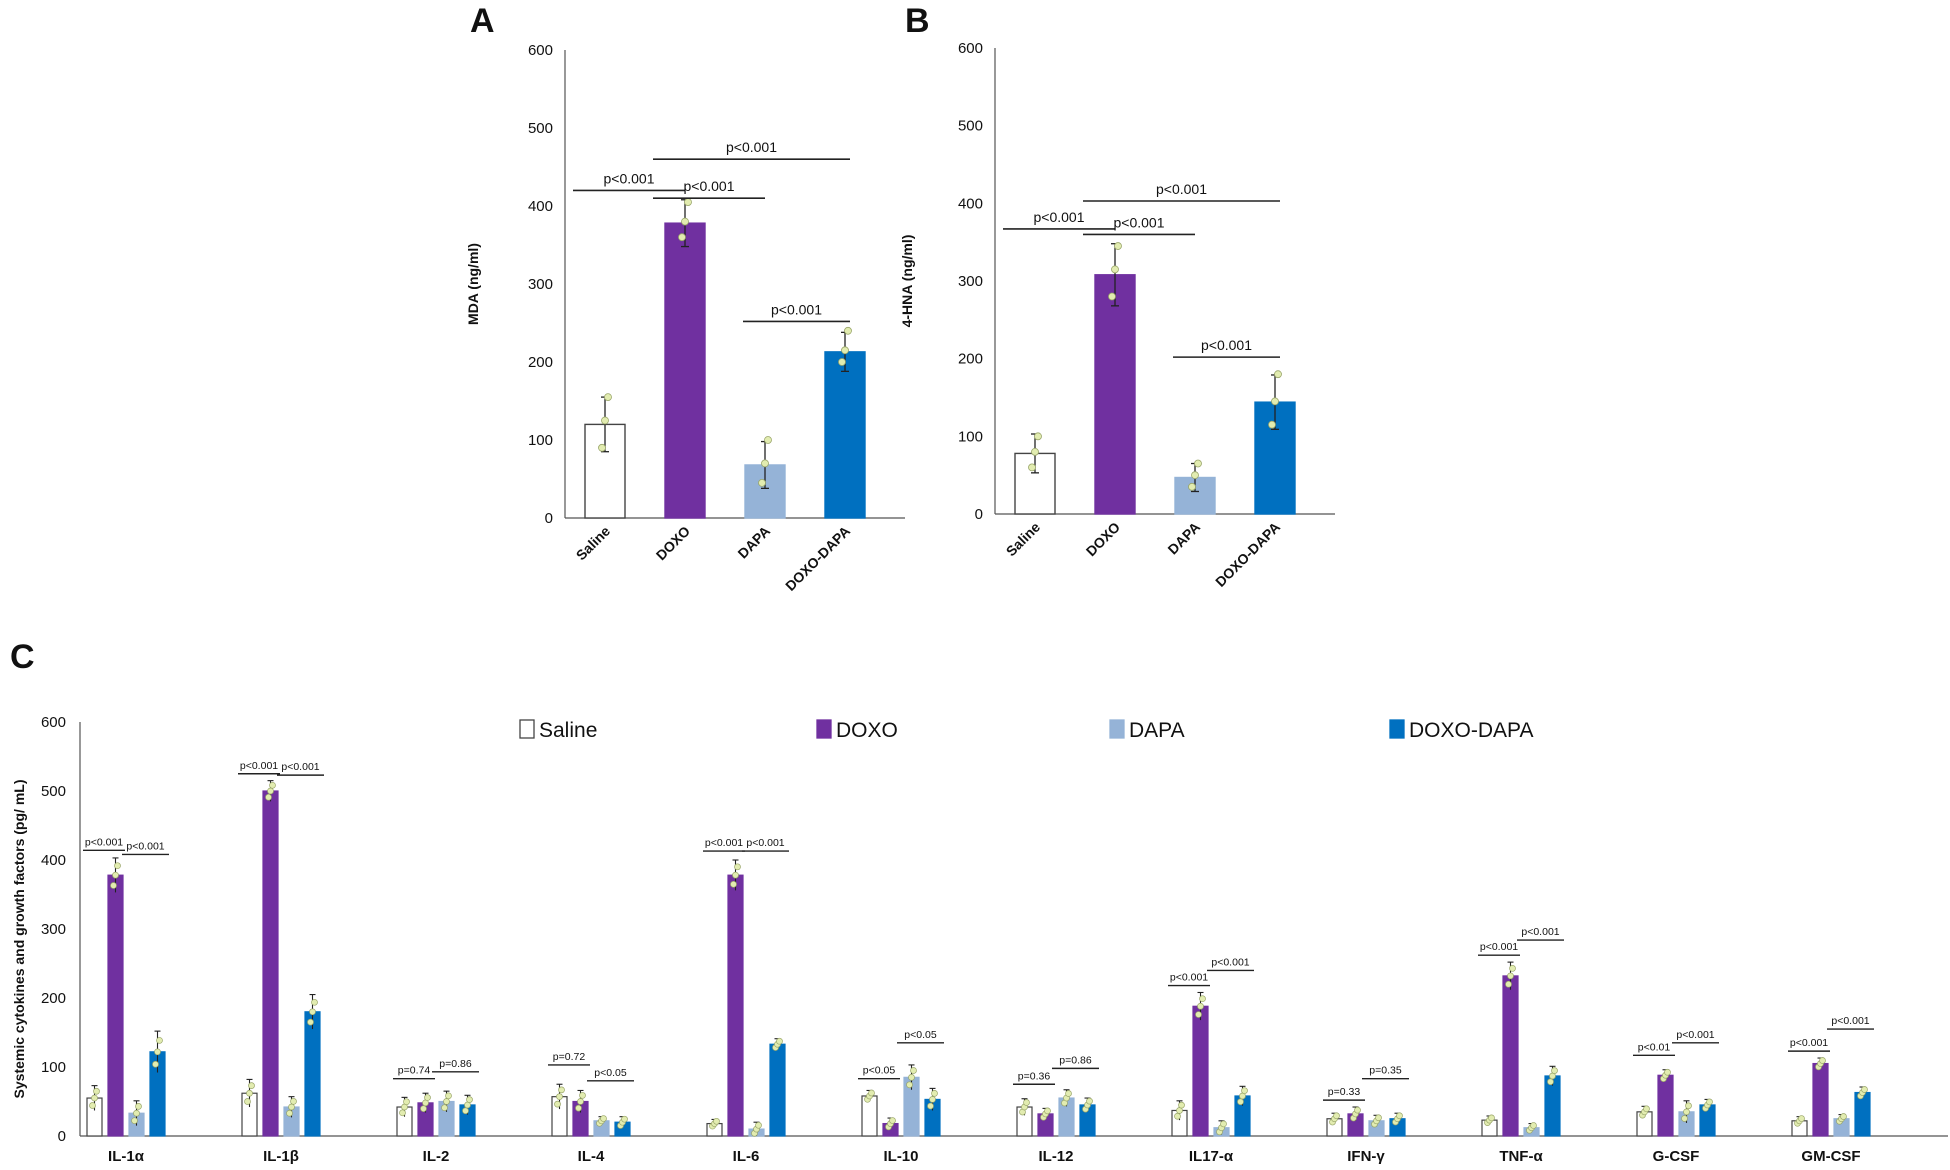 The width and height of the screenshot is (1950, 1170). I want to click on significance-label: p=0.36, so click(1034, 1076).